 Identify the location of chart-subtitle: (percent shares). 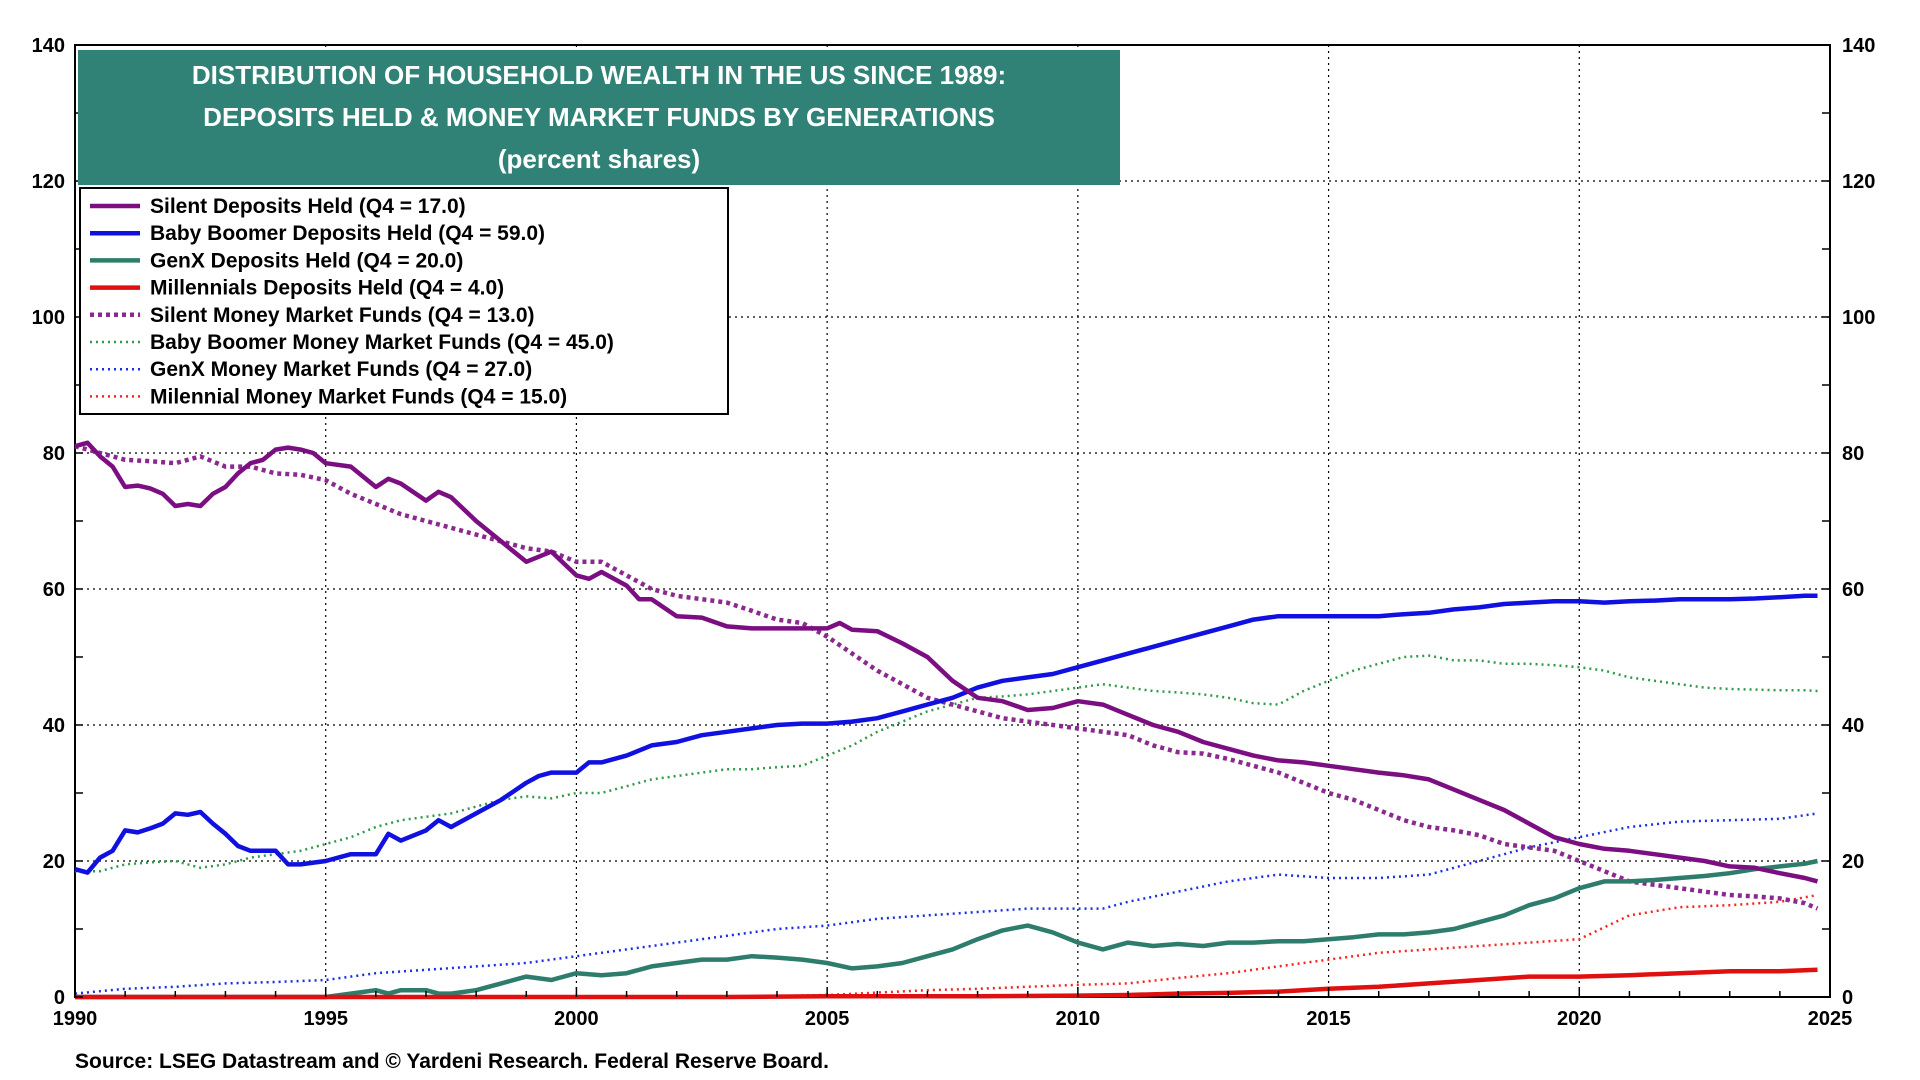
(599, 159).